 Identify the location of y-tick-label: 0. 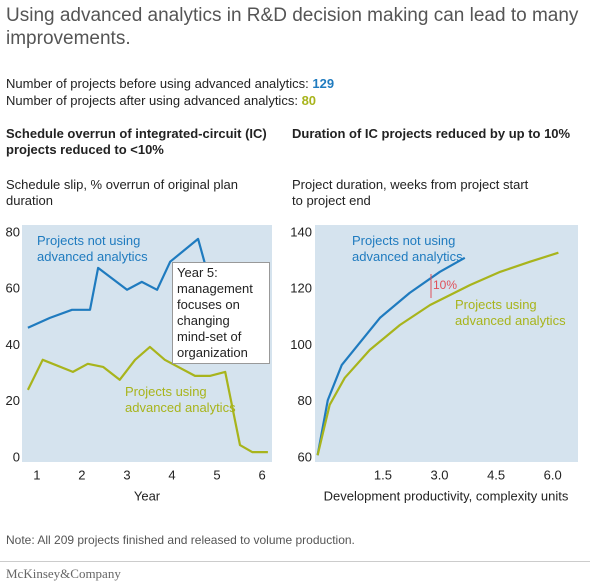
(16, 456).